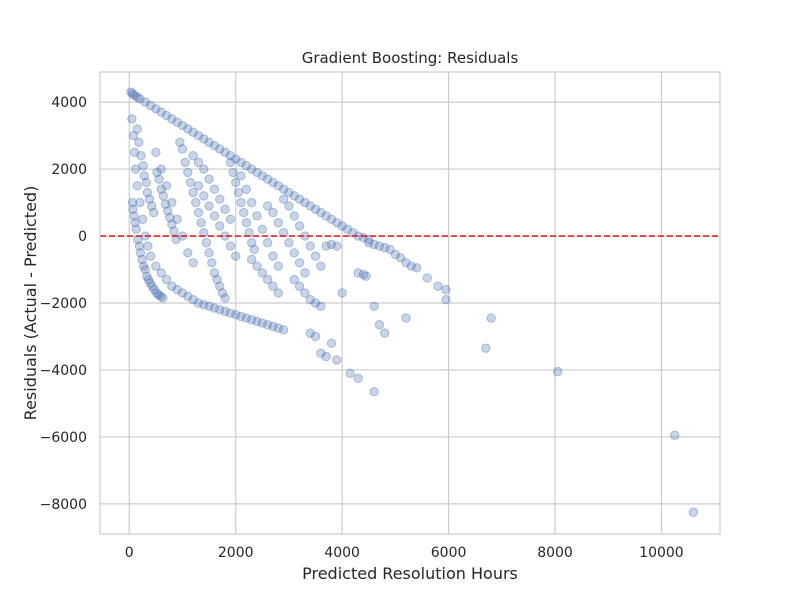 This screenshot has height=604, width=800. Describe the element at coordinates (82, 237) in the screenshot. I see `y-tick-label: 0` at that location.